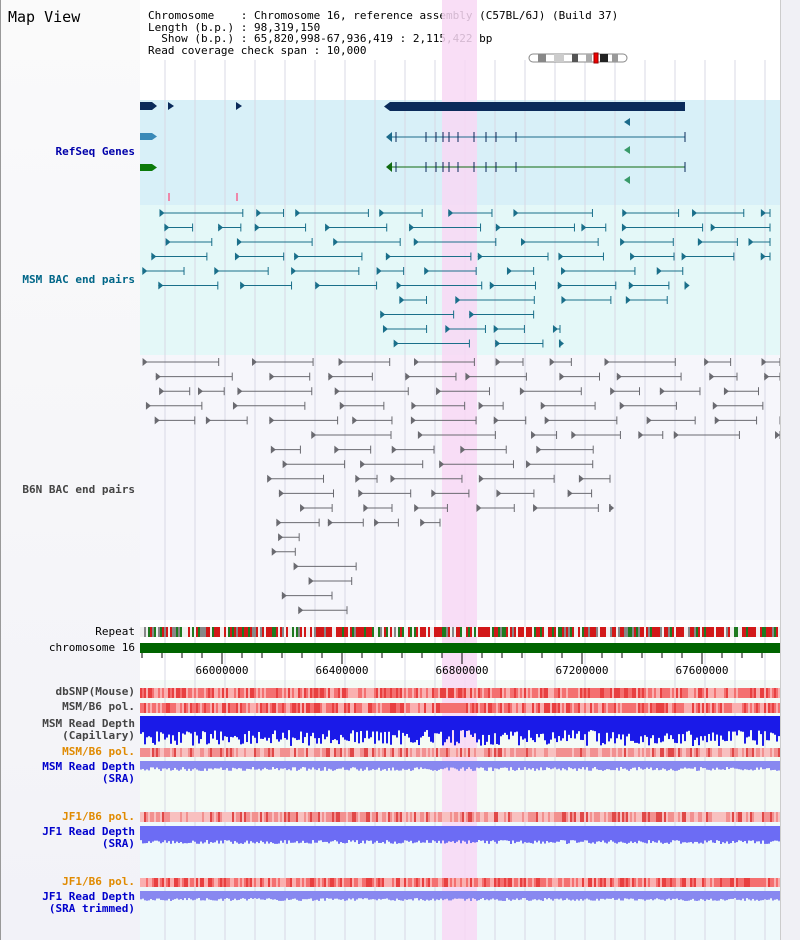  What do you see at coordinates (790, 470) in the screenshot?
I see `right-scroll-area` at bounding box center [790, 470].